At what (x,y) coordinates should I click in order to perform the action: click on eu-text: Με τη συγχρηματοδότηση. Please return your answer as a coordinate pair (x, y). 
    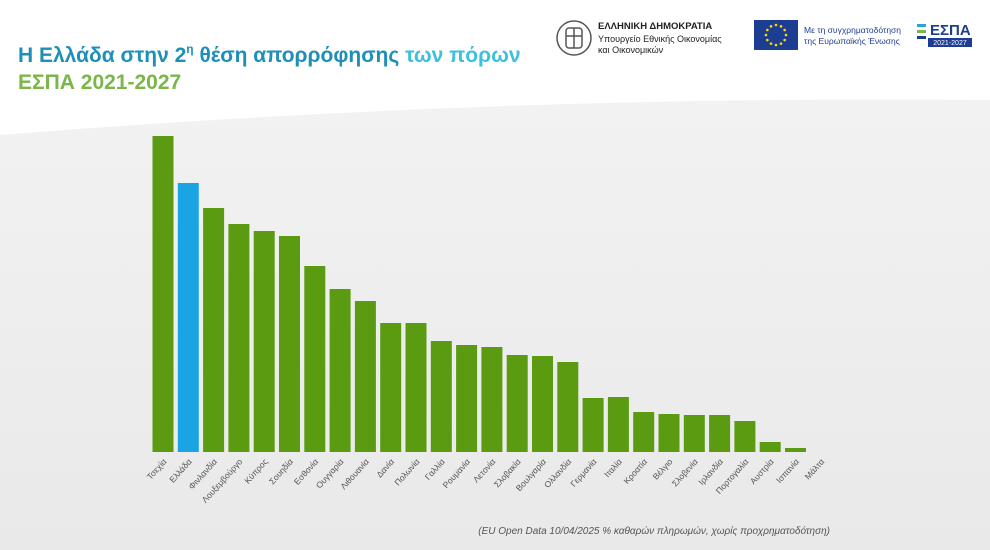
    Looking at the image, I should click on (852, 30).